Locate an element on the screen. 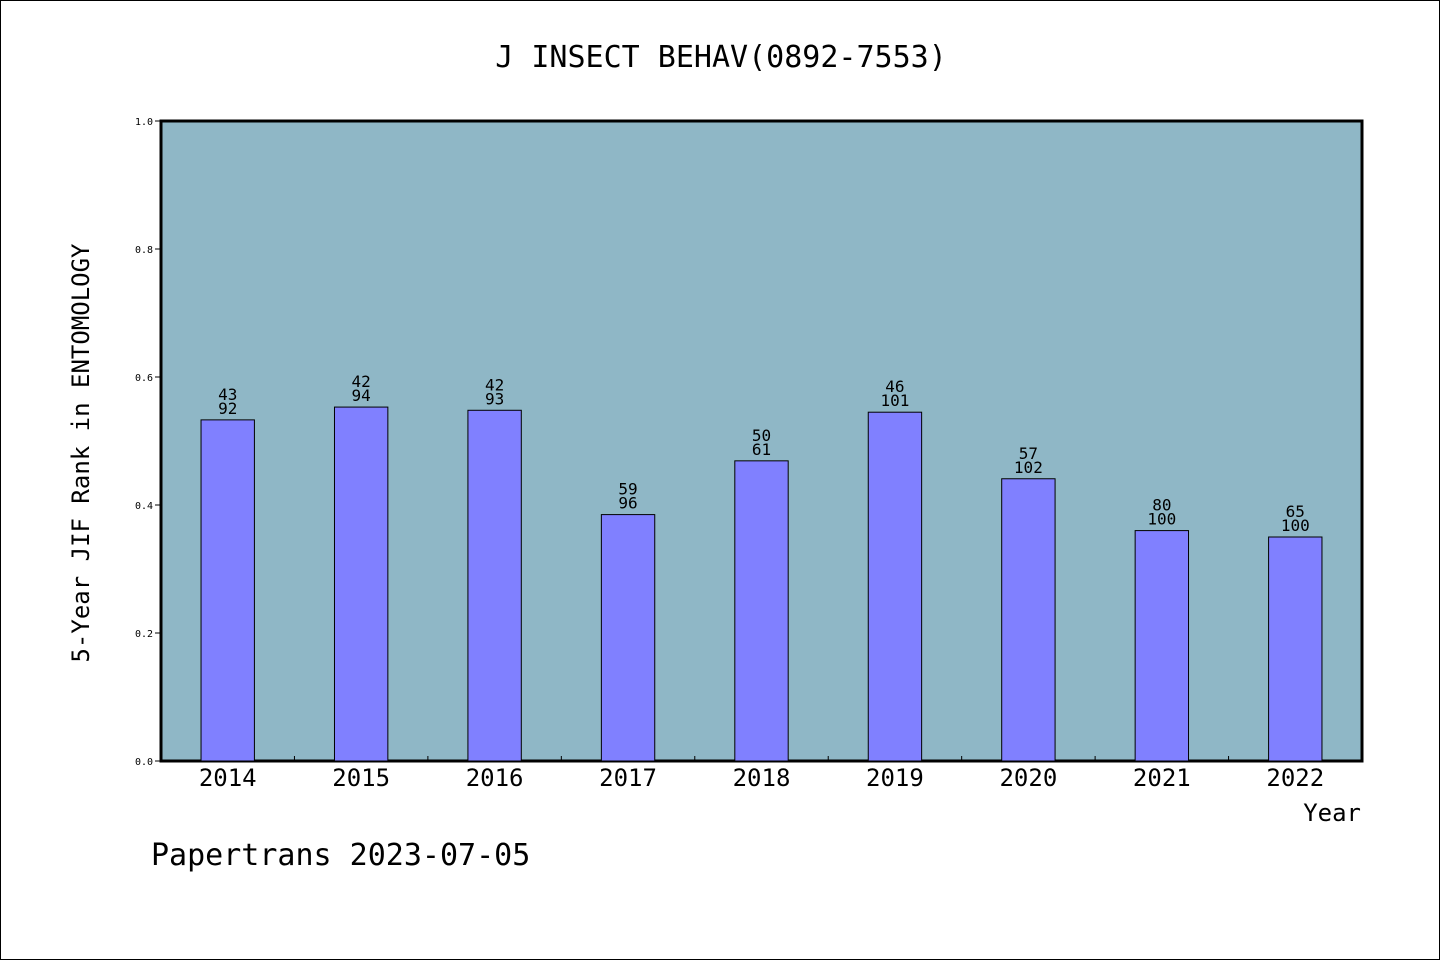 The height and width of the screenshot is (961, 1440). x-tick-label: 2022 is located at coordinates (1295, 778).